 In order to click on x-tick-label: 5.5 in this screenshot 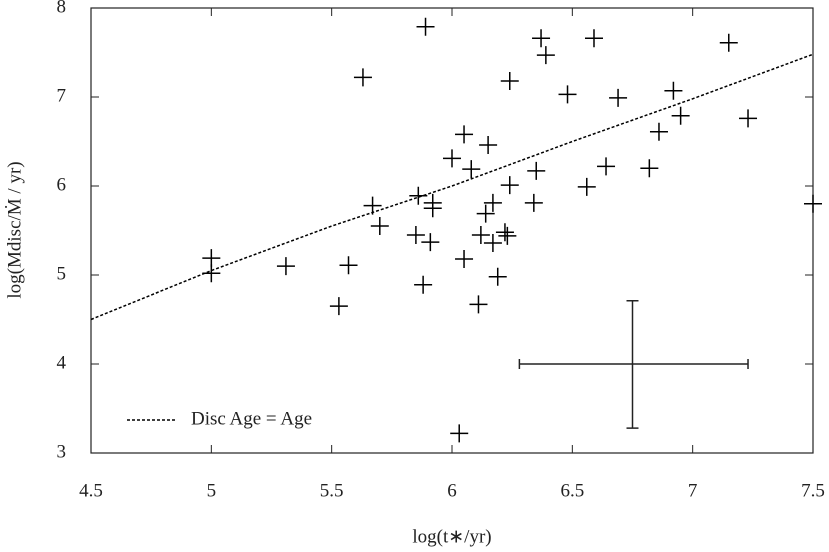, I will do `click(332, 490)`.